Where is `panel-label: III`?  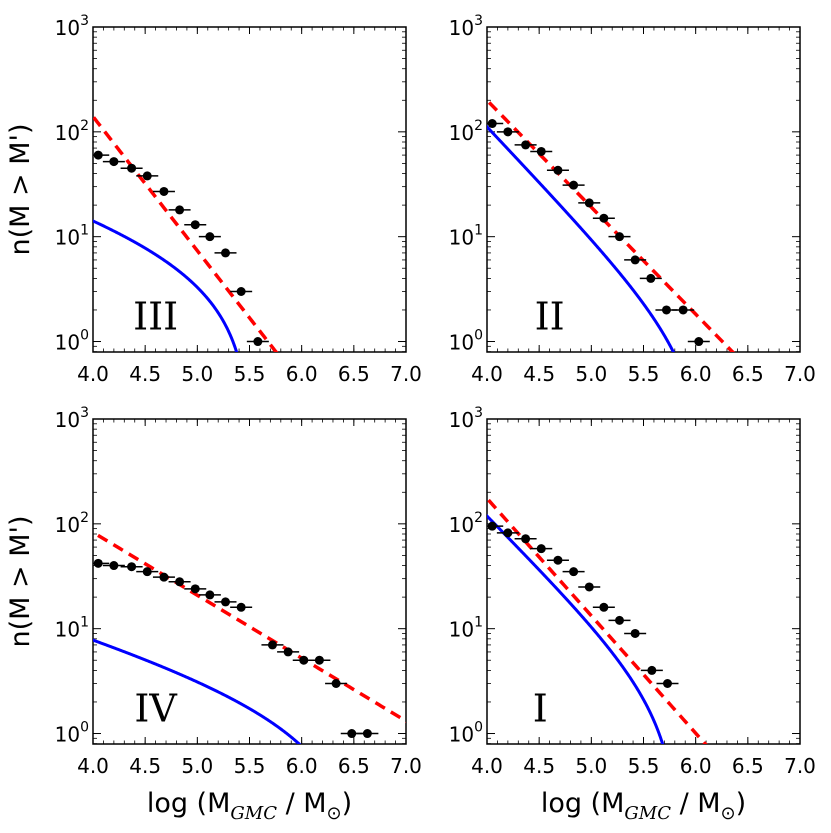 panel-label: III is located at coordinates (155, 316).